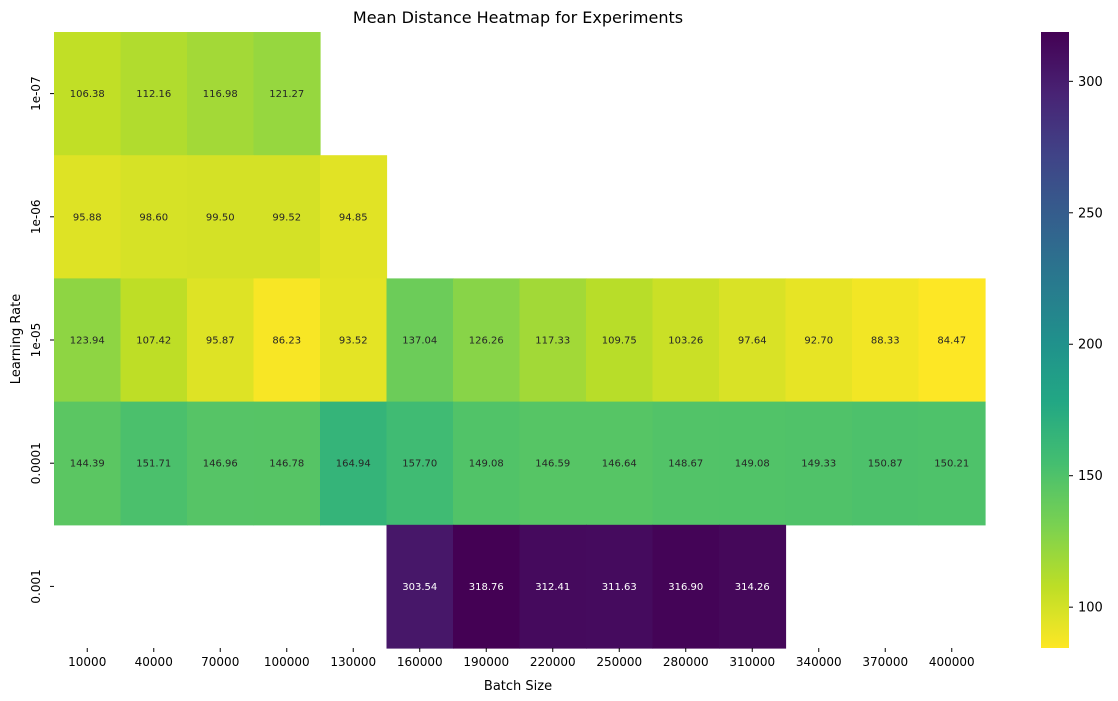 The height and width of the screenshot is (701, 1118). Describe the element at coordinates (818, 464) in the screenshot. I see `cell-value-label: 149.33` at that location.